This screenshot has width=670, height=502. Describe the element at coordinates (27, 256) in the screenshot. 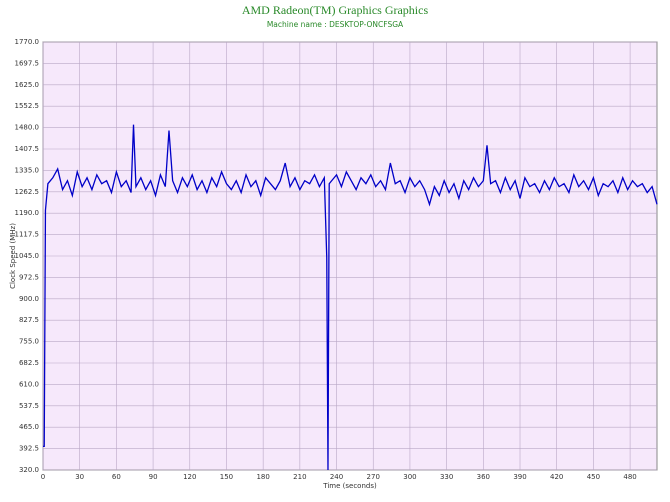

I see `y-tick-label: 1045.0` at that location.